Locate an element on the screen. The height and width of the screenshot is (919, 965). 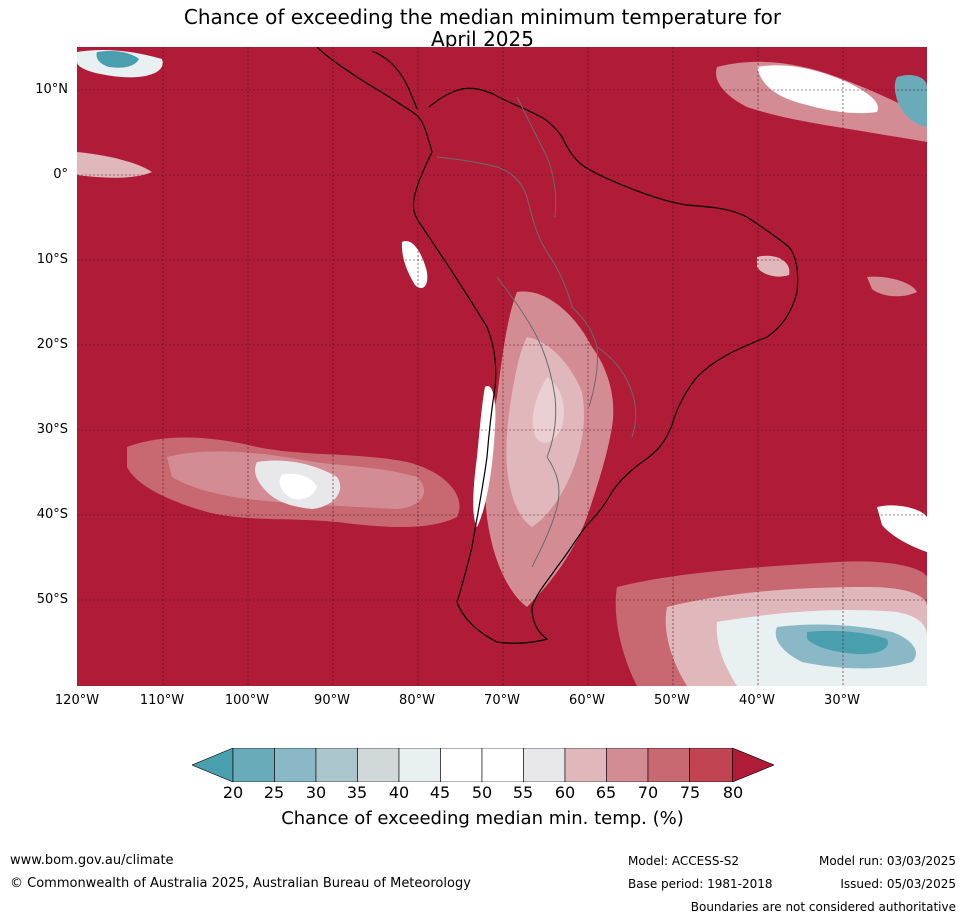
colorbar-tick: 50 is located at coordinates (482, 792).